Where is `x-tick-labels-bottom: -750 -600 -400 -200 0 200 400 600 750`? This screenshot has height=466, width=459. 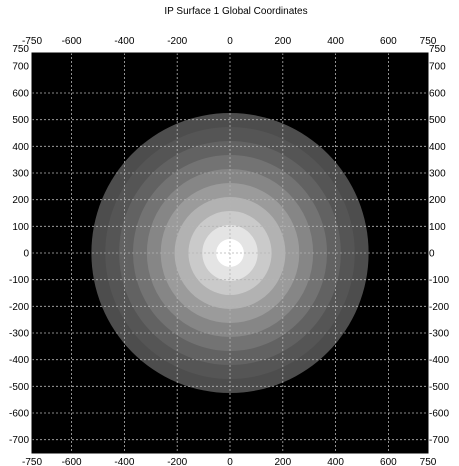 x-tick-labels-bottom: -750 -600 -400 -200 0 200 400 600 750 is located at coordinates (229, 461).